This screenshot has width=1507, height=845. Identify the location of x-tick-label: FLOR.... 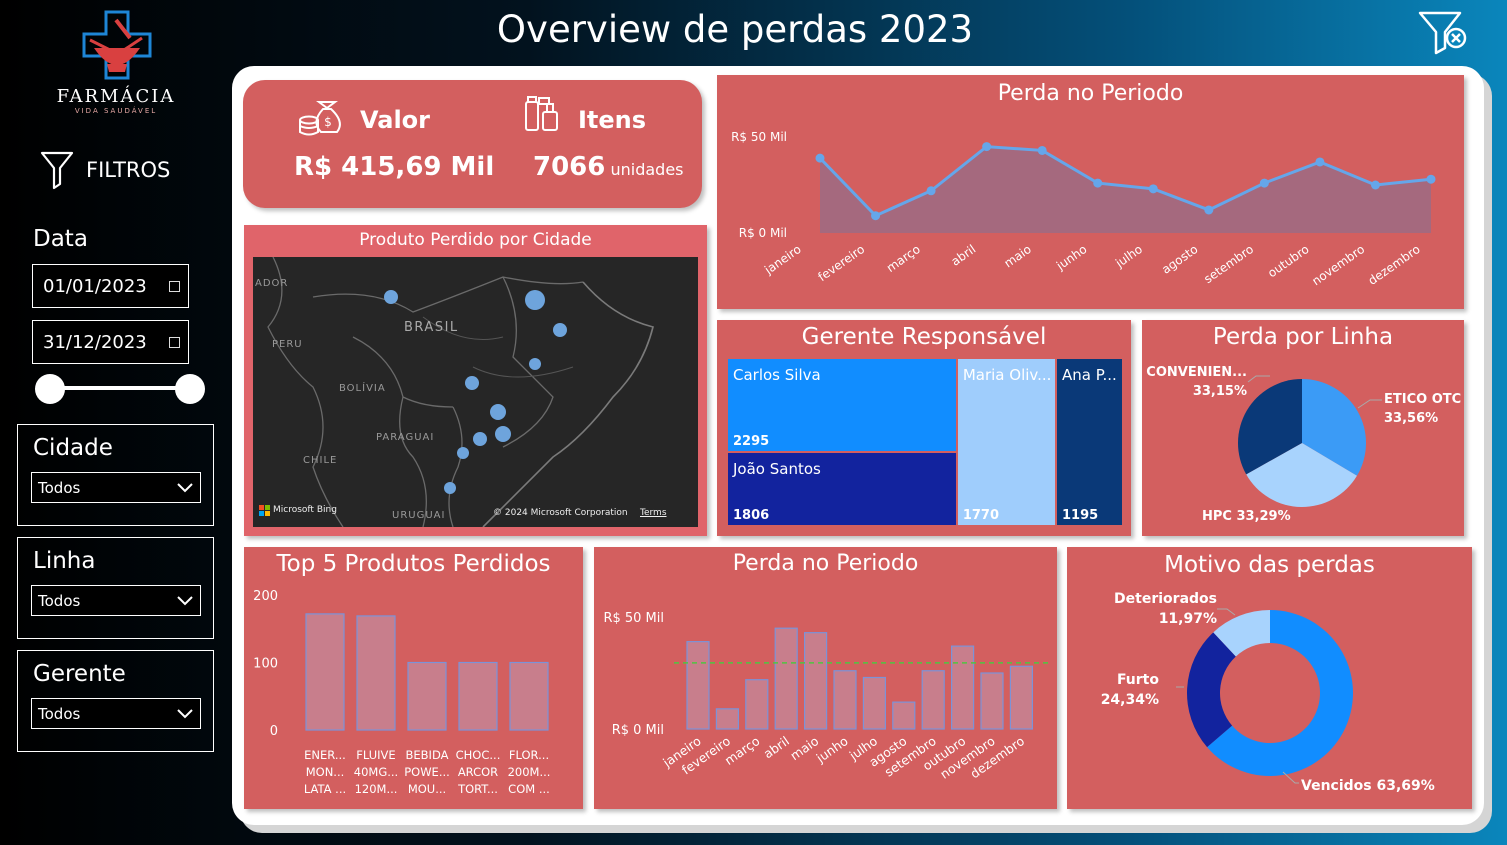
(529, 755).